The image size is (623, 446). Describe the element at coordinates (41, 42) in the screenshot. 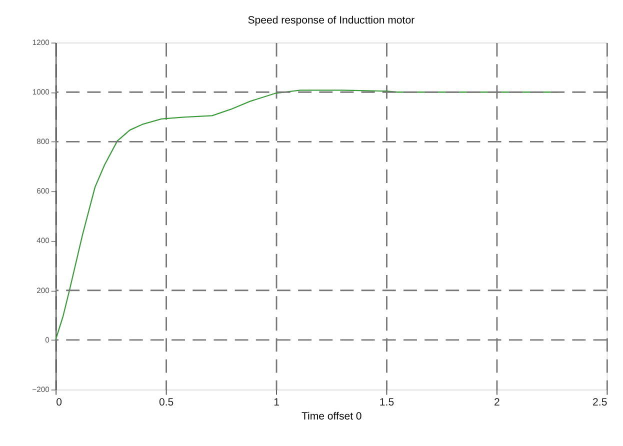

I see `y-tick-label: 1200` at that location.